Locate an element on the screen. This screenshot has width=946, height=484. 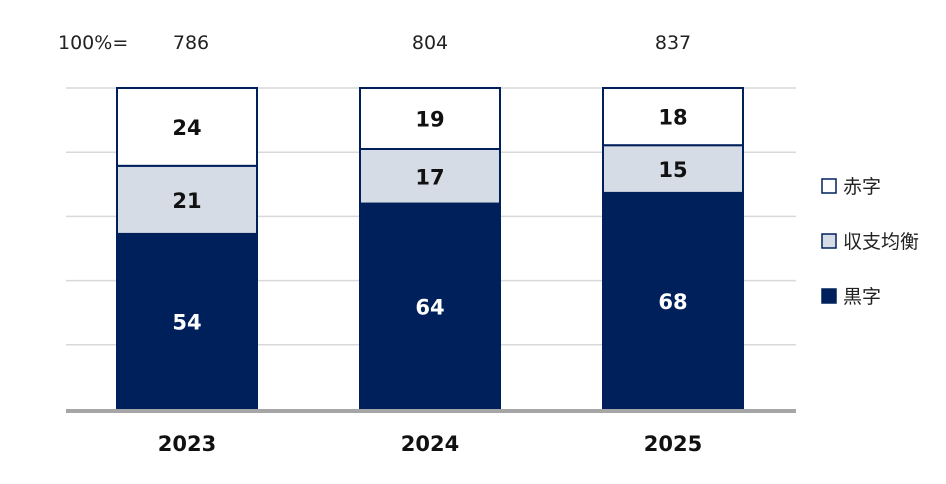
legend-label: 黒字 is located at coordinates (862, 297).